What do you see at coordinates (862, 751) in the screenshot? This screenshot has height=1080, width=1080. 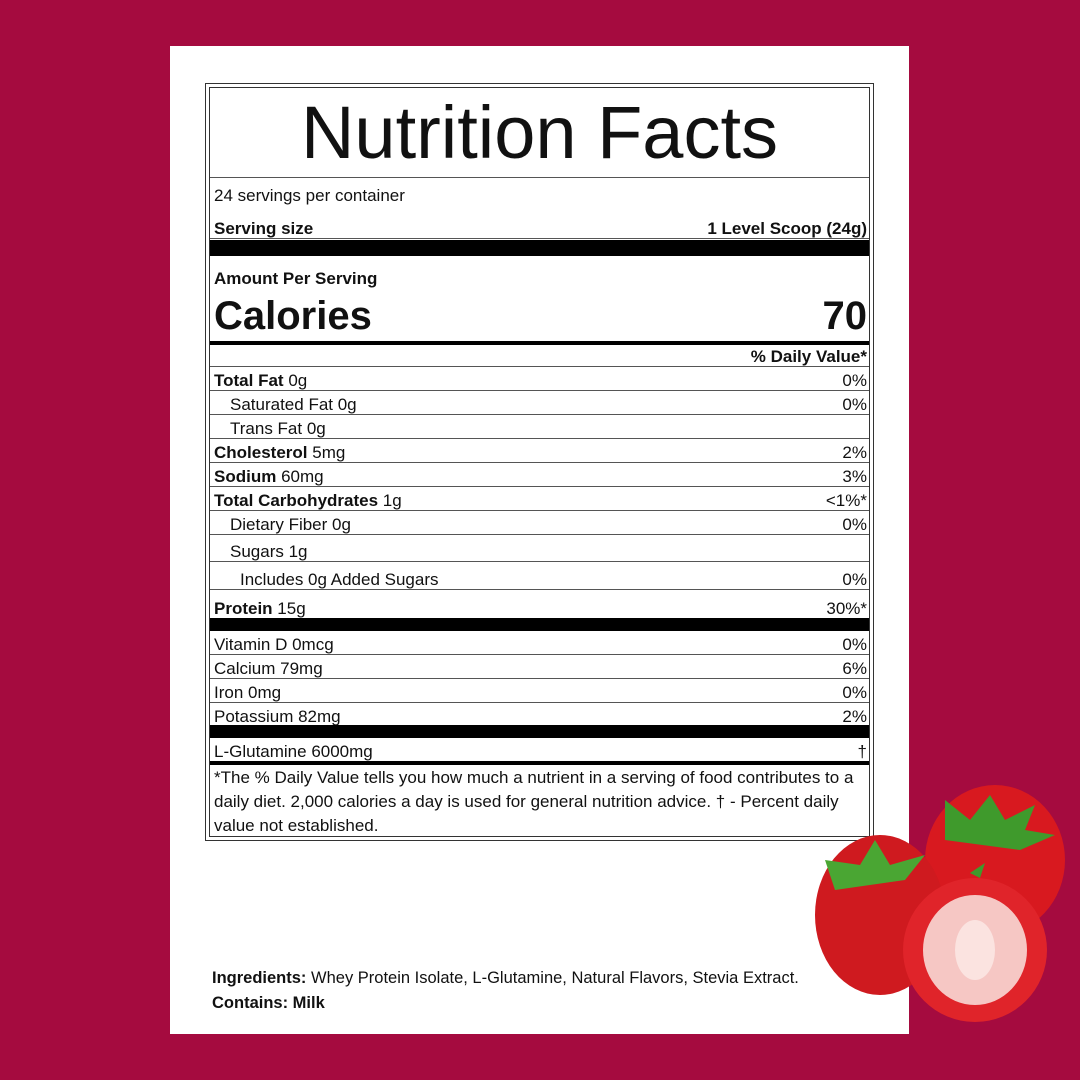 I see `nutrient-dv: †` at bounding box center [862, 751].